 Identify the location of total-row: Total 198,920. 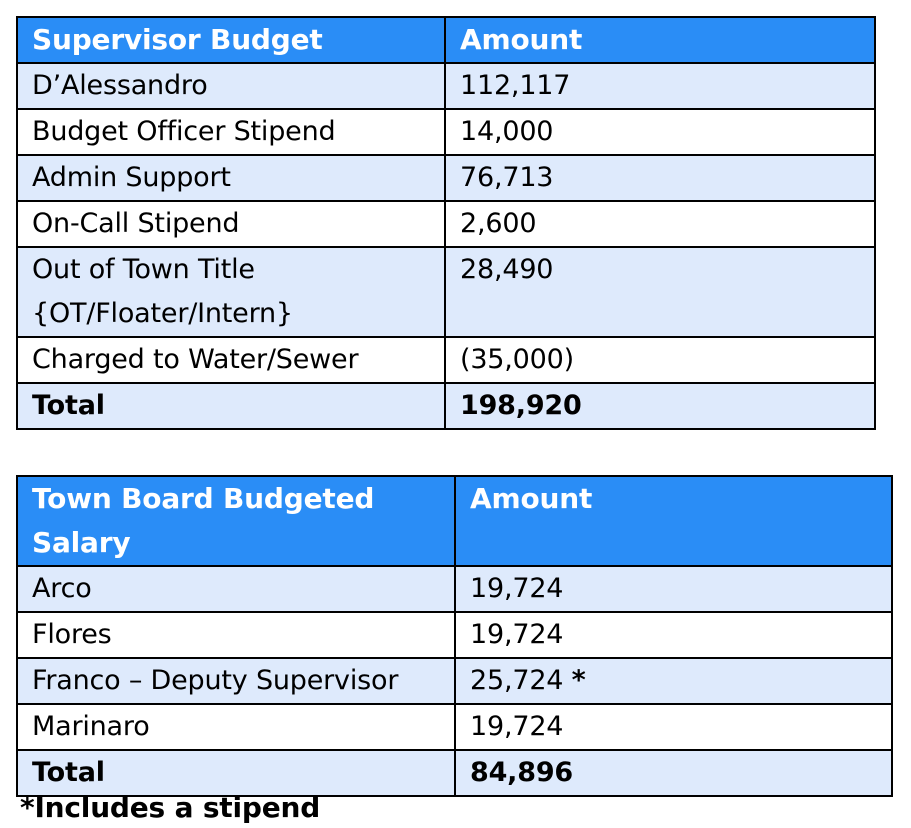
(446, 406).